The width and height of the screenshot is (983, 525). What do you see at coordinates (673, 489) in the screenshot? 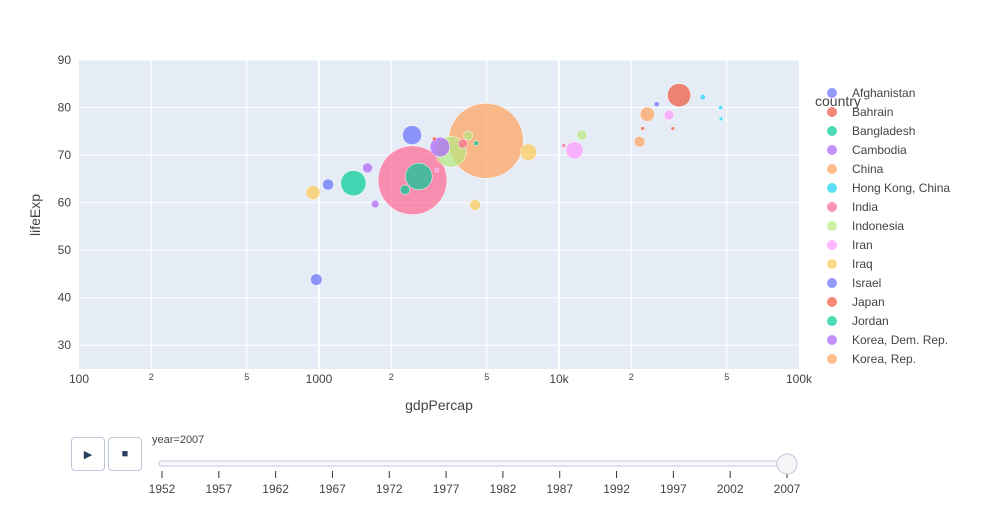
I see `slider-tick-label: 1997` at bounding box center [673, 489].